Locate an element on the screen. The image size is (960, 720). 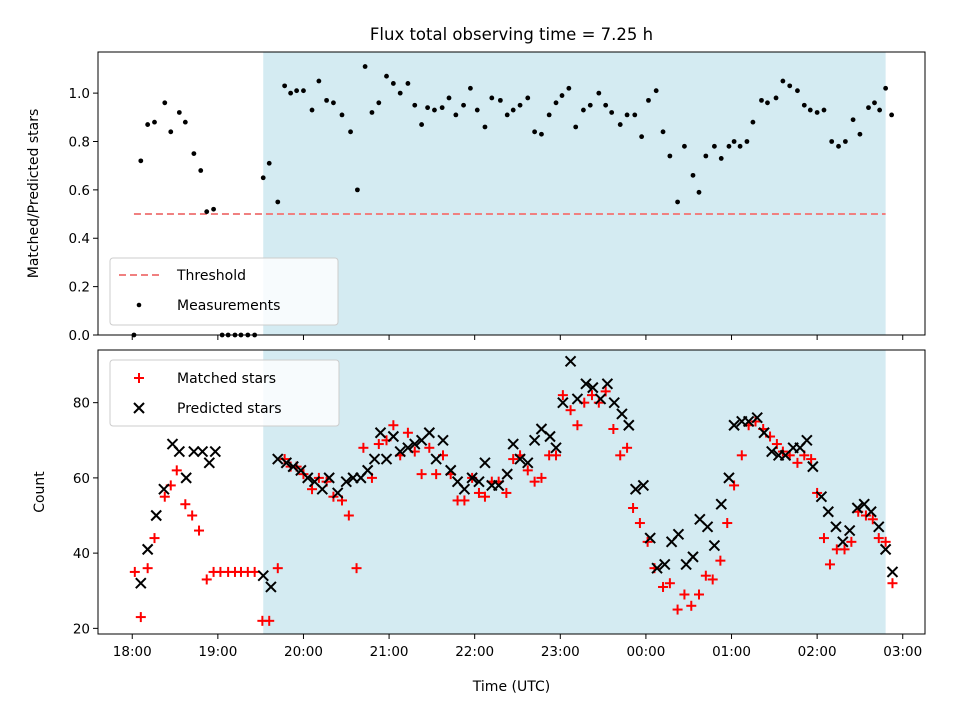
top-y-tick-label: 0.4 is located at coordinates (79, 239).